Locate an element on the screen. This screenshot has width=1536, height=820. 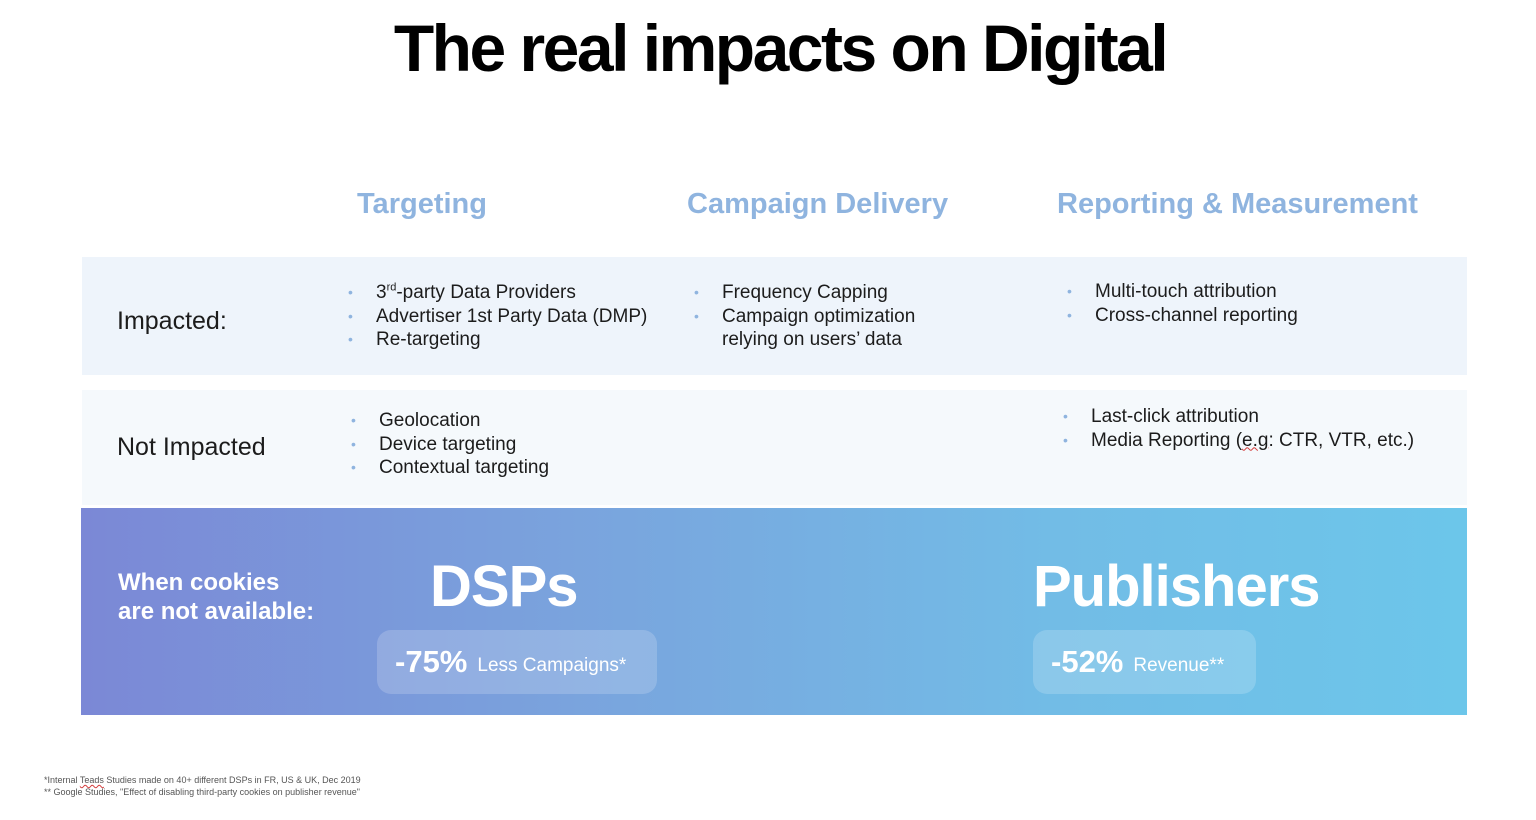
list-item: • Media Reporting (e.g: CTR, VTR, etc.) is located at coordinates (1239, 440).